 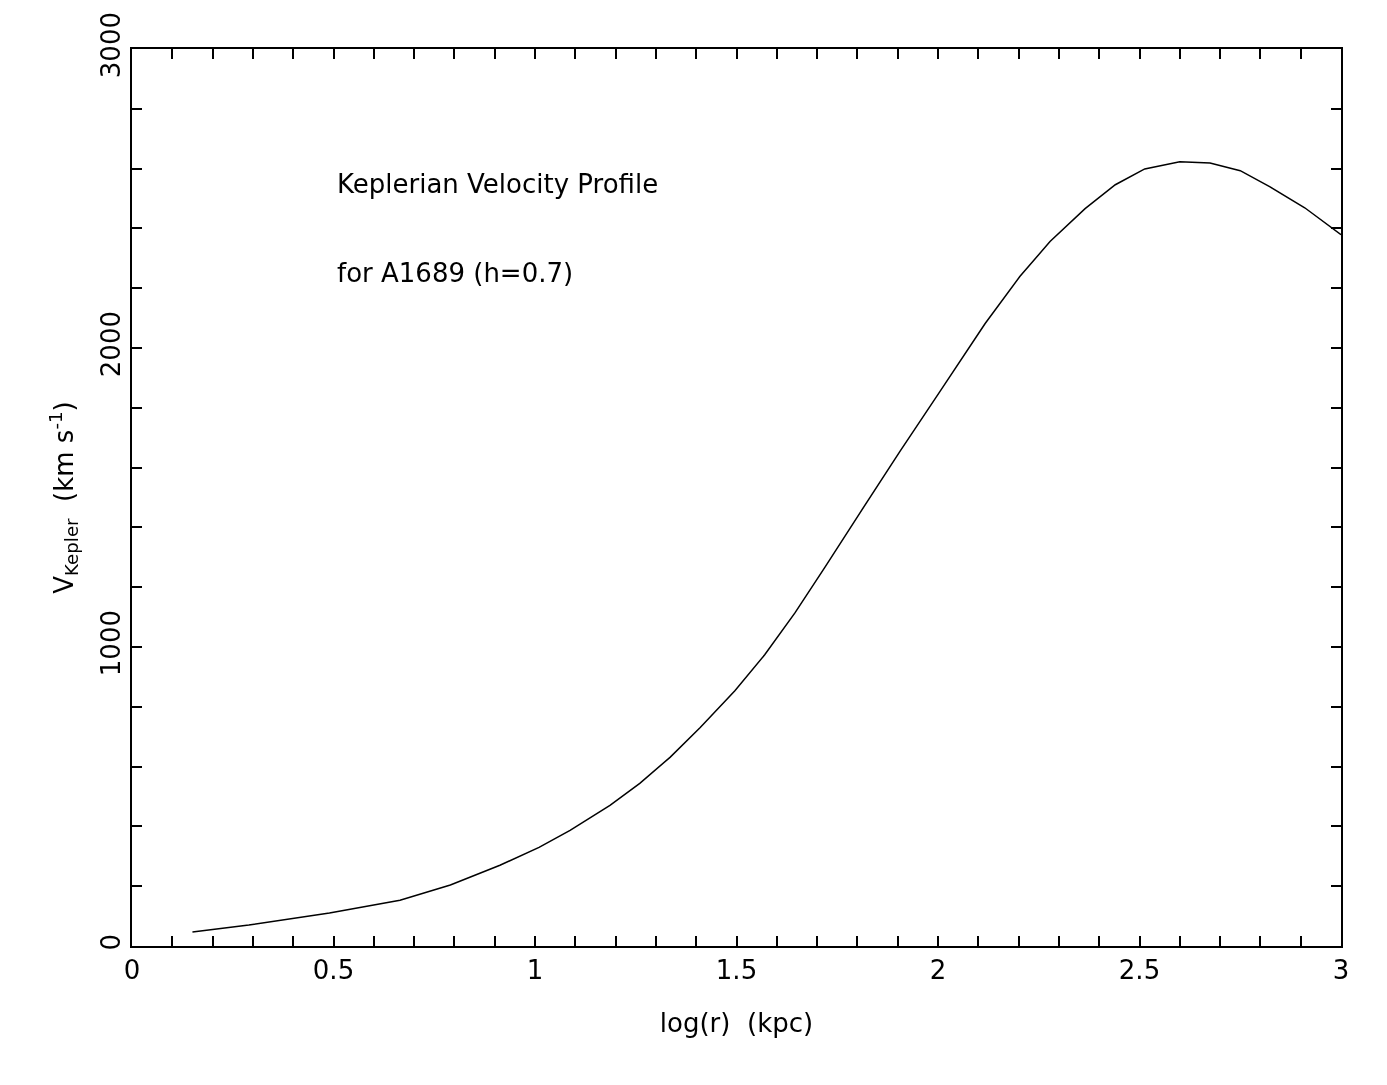 What do you see at coordinates (455, 273) in the screenshot?
I see `annotation: for A1689 (h=0.7)` at bounding box center [455, 273].